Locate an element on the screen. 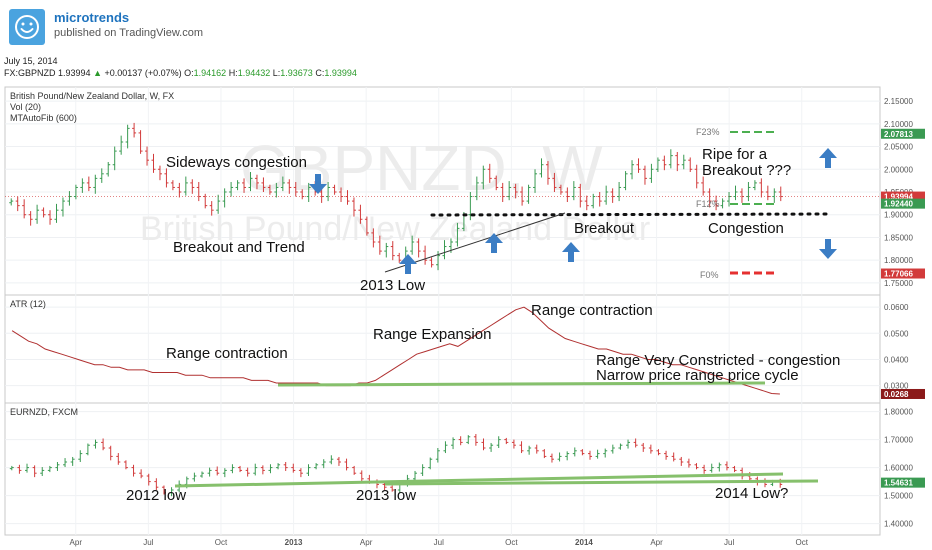 This screenshot has width=932, height=550. arrow-markers is located at coordinates (573, 211).